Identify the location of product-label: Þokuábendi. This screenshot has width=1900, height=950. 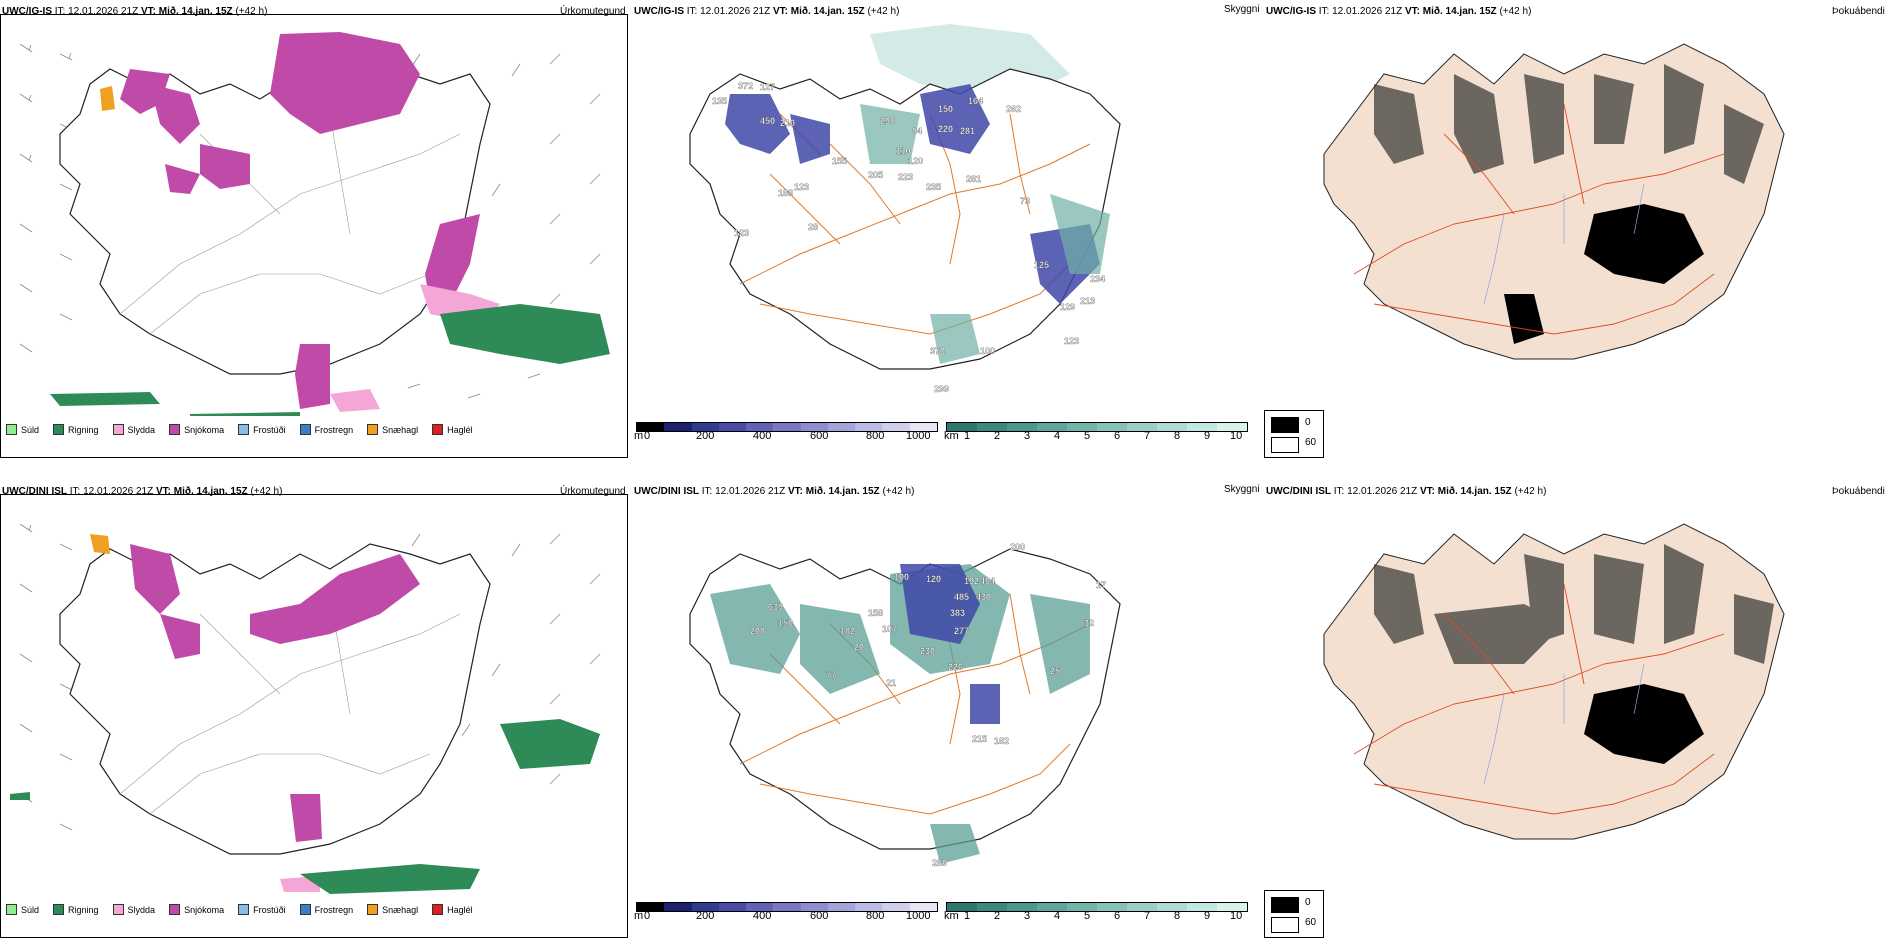
(1858, 491).